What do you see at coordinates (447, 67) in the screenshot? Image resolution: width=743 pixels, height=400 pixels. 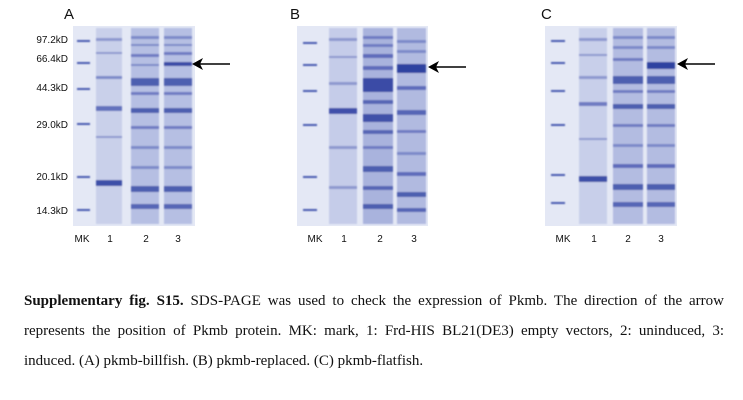 I see `arrow-panel-b` at bounding box center [447, 67].